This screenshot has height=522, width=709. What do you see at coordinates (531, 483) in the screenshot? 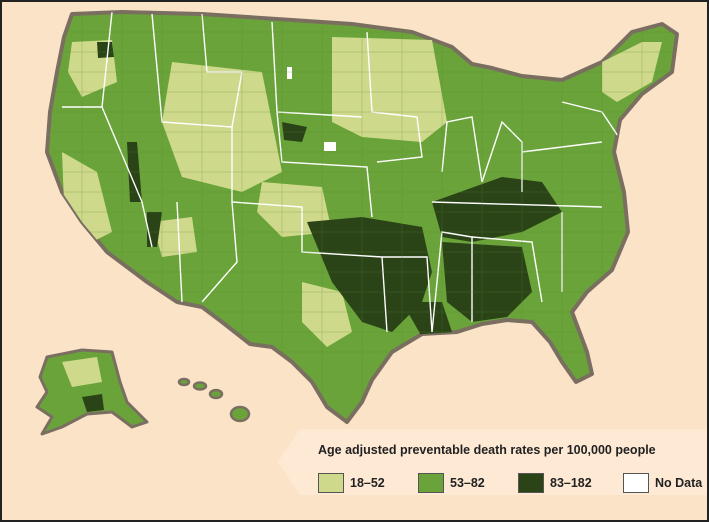
I see `legend-swatch-high` at bounding box center [531, 483].